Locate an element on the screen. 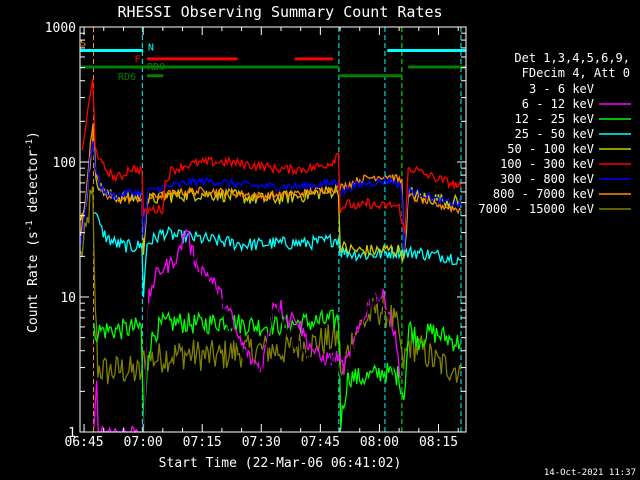  x-tick-label: 07:30 is located at coordinates (261, 442).